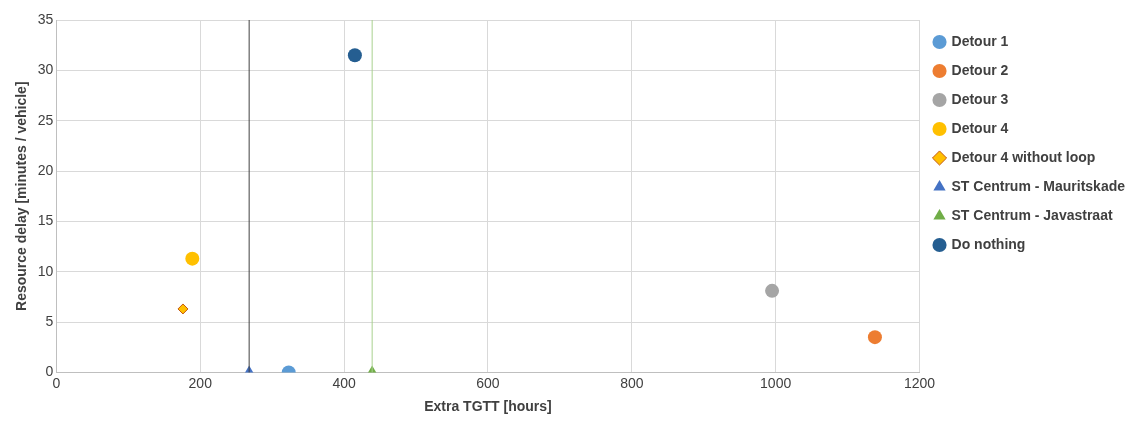  Describe the element at coordinates (45, 169) in the screenshot. I see `y-tick-label: 20` at that location.